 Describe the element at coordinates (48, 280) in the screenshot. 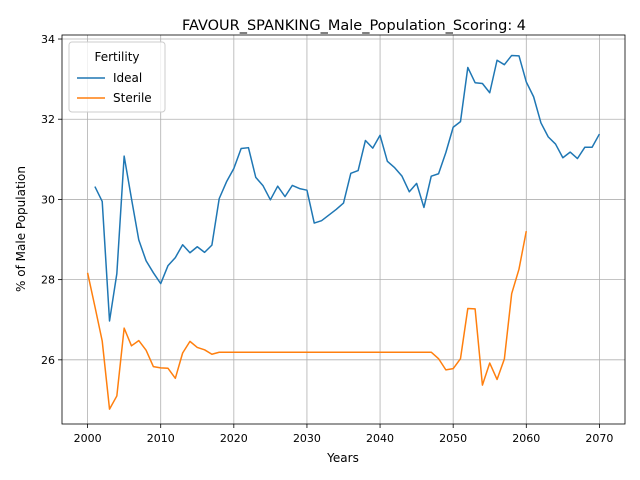

I see `y-tick-label: 28` at that location.